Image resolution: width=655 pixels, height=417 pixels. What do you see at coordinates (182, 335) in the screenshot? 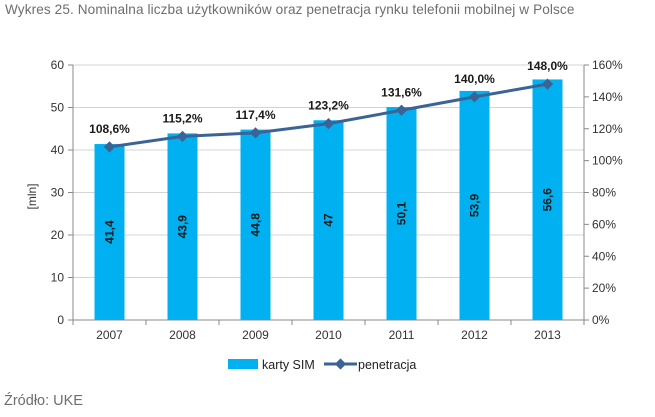
I see `x-tick-label: 2008` at bounding box center [182, 335].